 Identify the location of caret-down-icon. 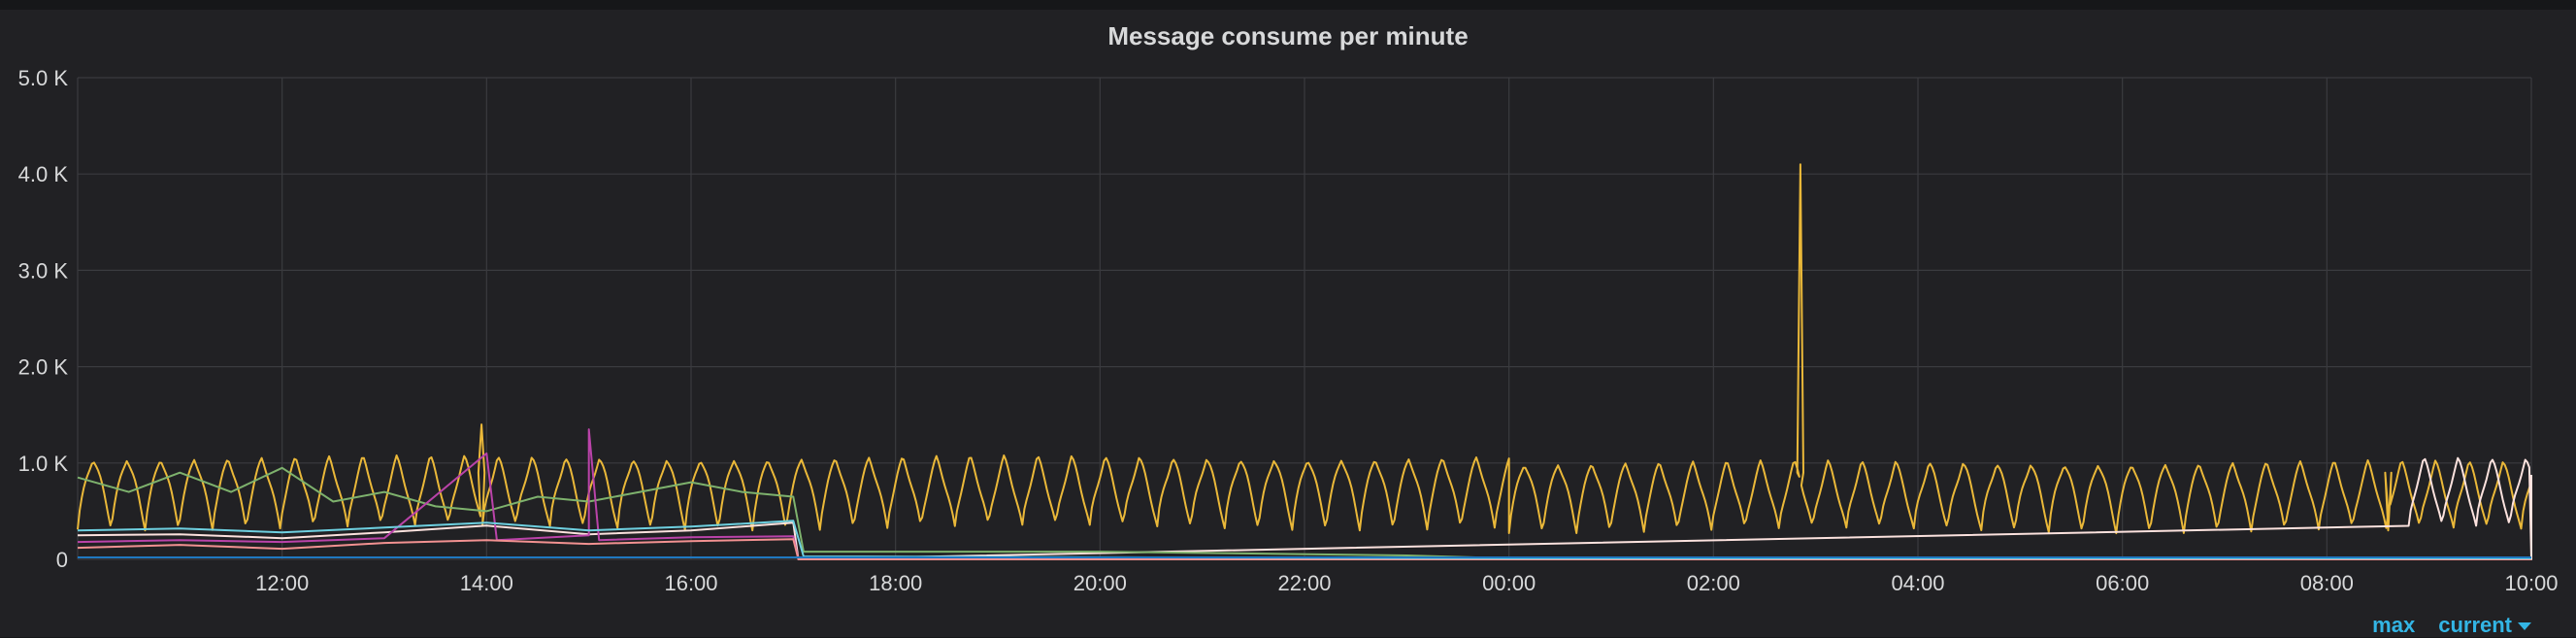
(2524, 626).